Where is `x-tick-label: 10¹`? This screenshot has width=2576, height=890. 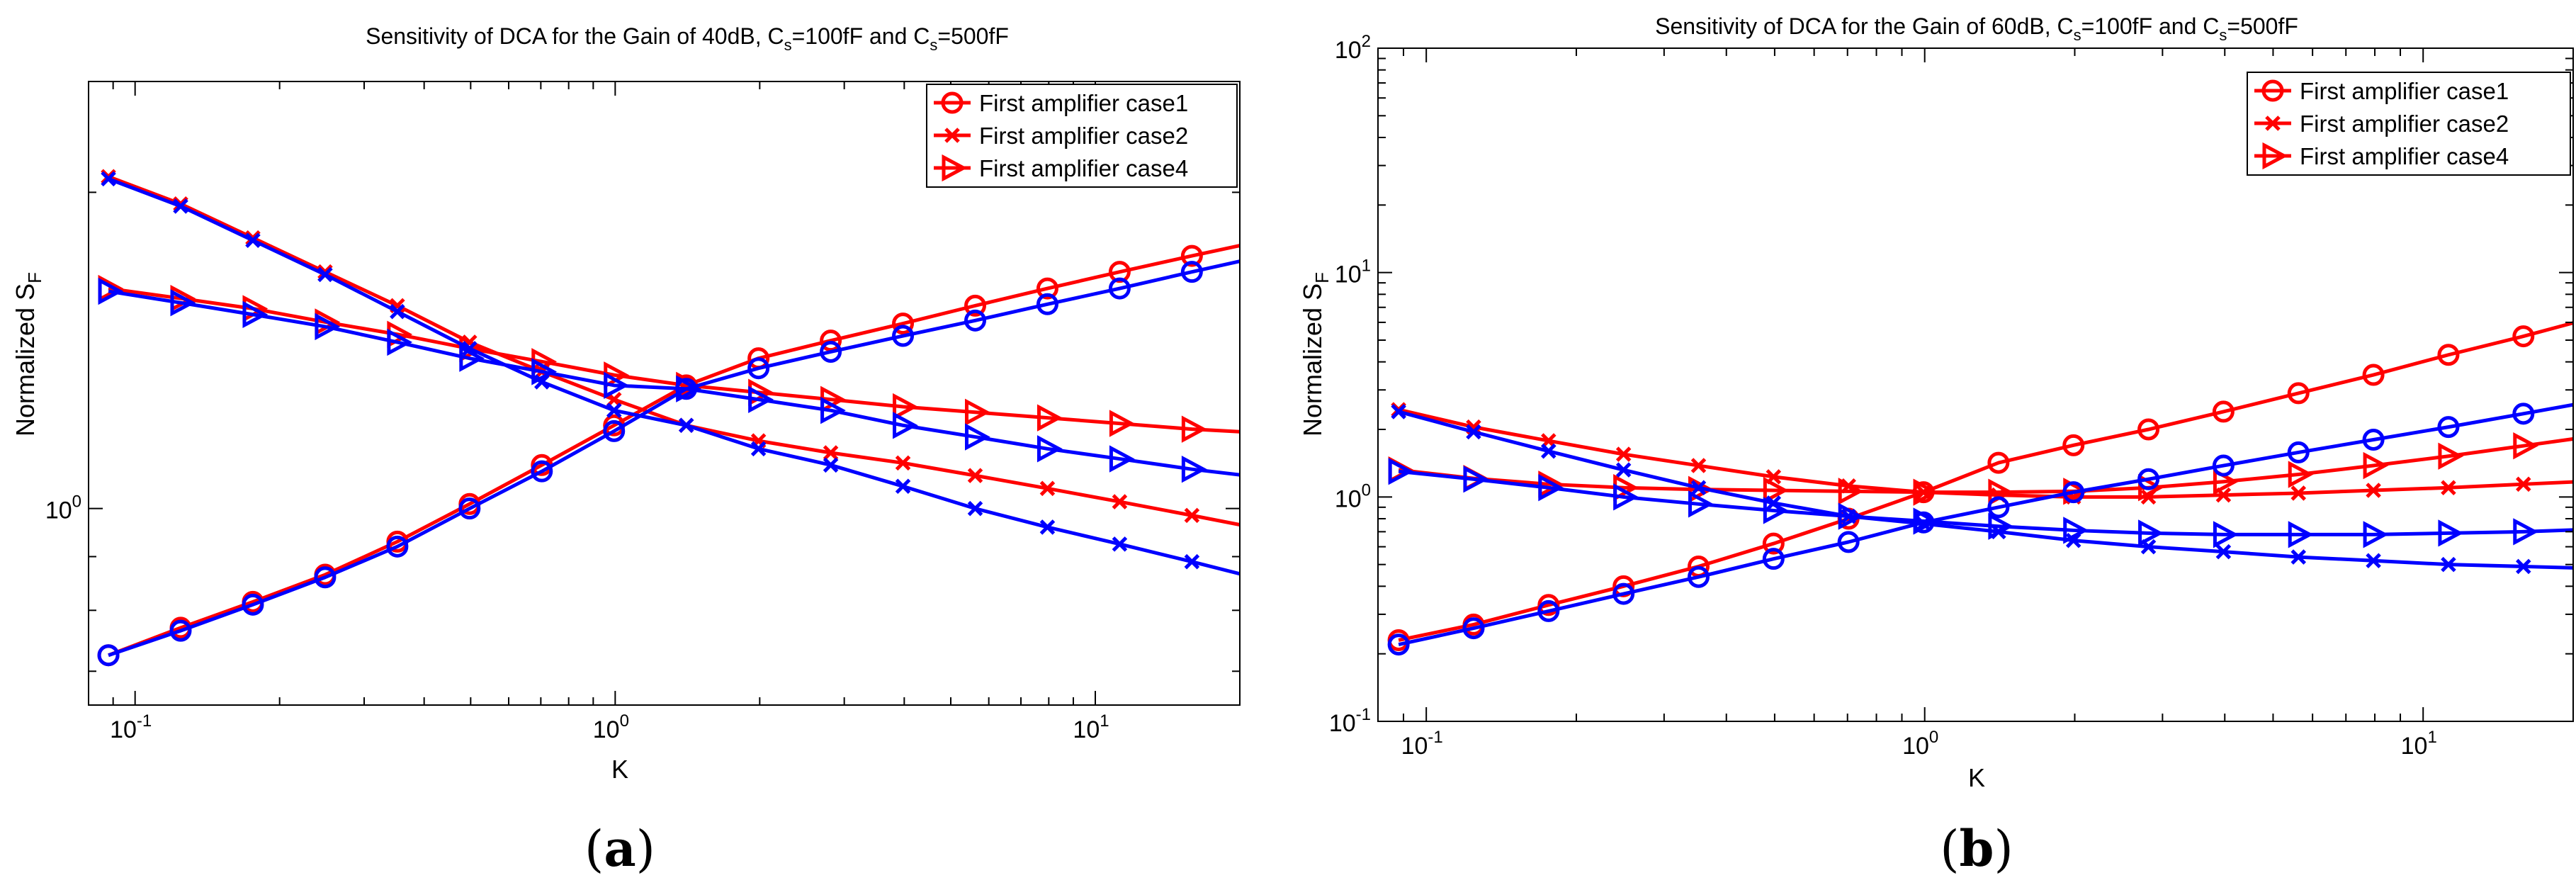 x-tick-label: 10¹ is located at coordinates (2419, 744).